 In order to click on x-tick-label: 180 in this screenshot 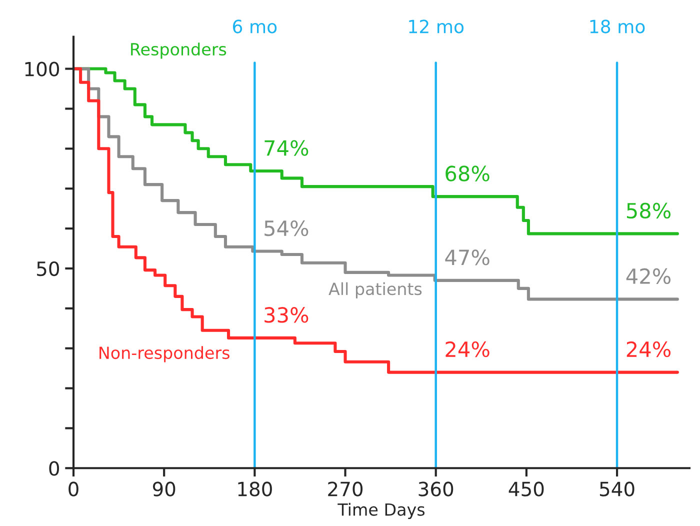, I will do `click(255, 489)`.